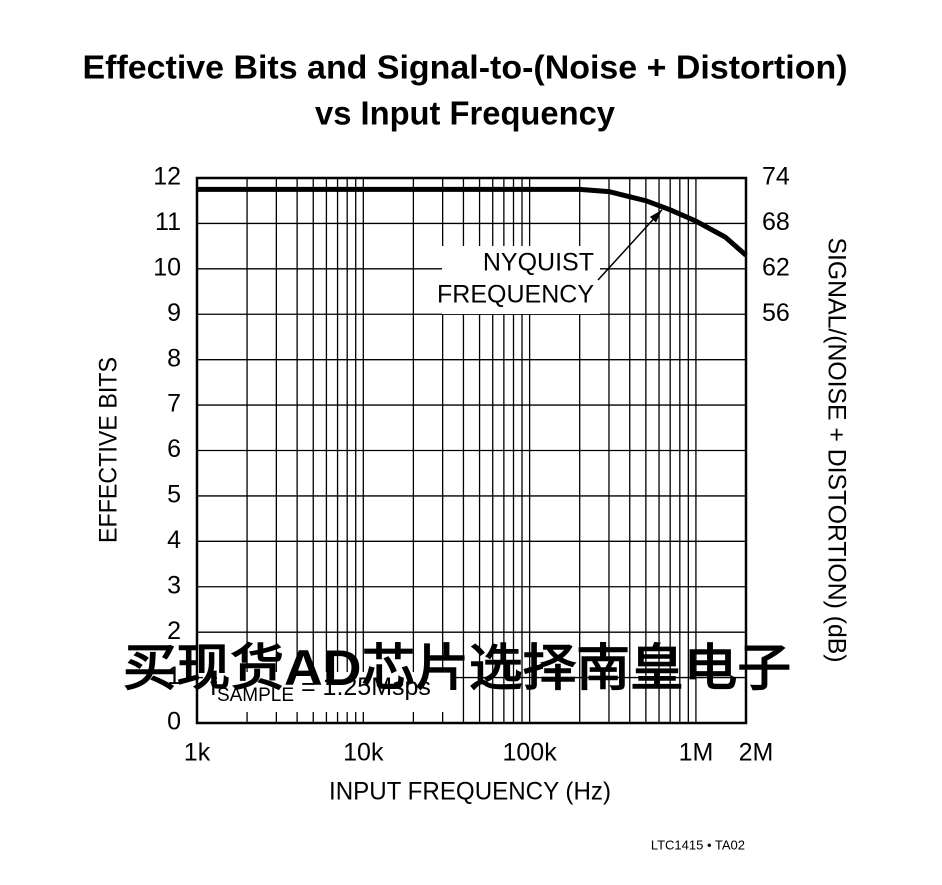 This screenshot has height=885, width=942. What do you see at coordinates (174, 676) in the screenshot?
I see `y-tick-label: 1` at bounding box center [174, 676].